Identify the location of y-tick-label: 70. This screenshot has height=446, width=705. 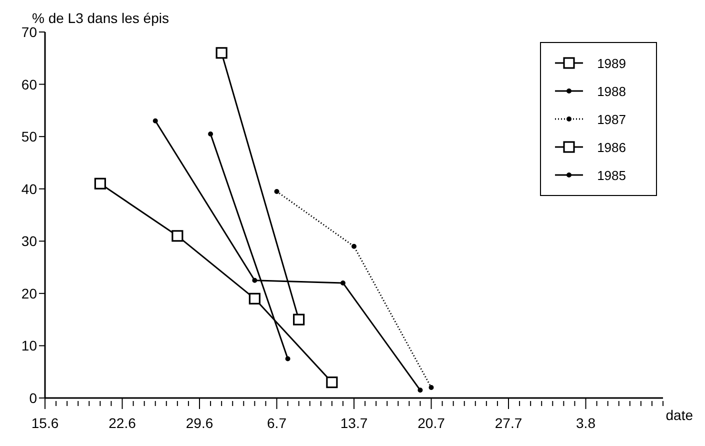
(29, 32).